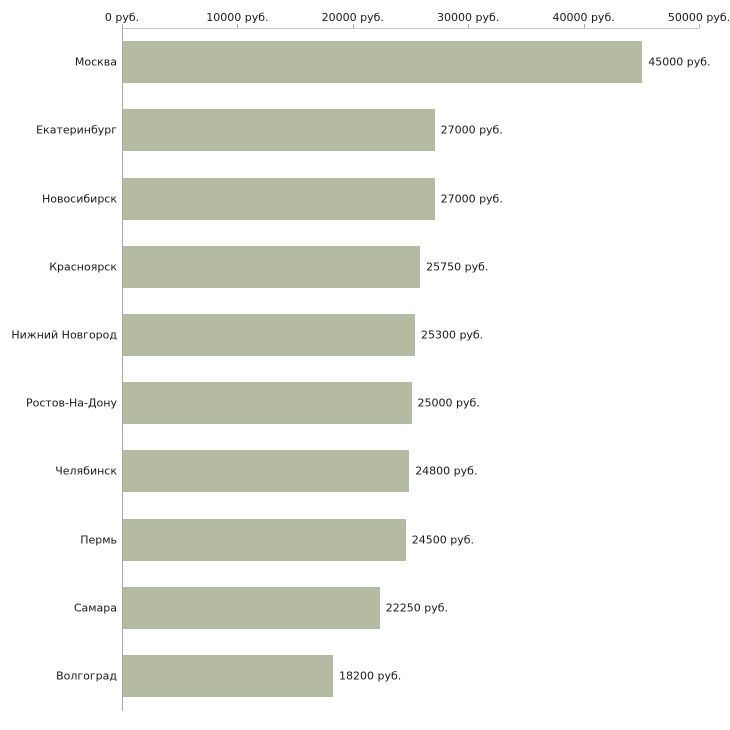  Describe the element at coordinates (71, 403) in the screenshot. I see `category-label: Ростов-На-Дону` at that location.